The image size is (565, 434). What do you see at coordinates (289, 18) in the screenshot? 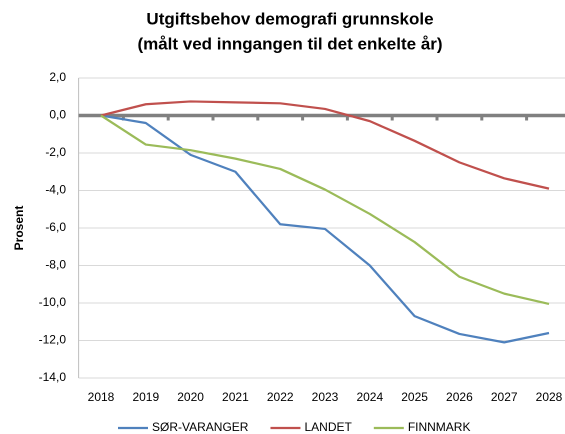
I see `chart-title: Utgiftsbehov demografi grunnskole` at bounding box center [289, 18].